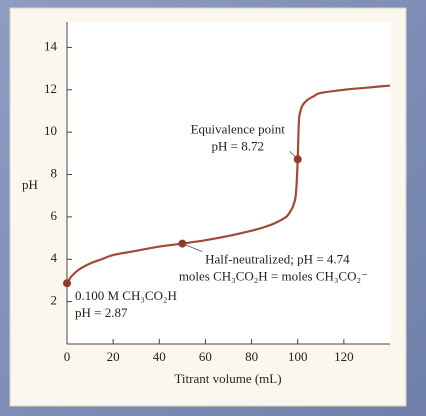 The height and width of the screenshot is (416, 426). Describe the element at coordinates (227, 378) in the screenshot. I see `x-axis-label: Titrant volume (mL)` at that location.